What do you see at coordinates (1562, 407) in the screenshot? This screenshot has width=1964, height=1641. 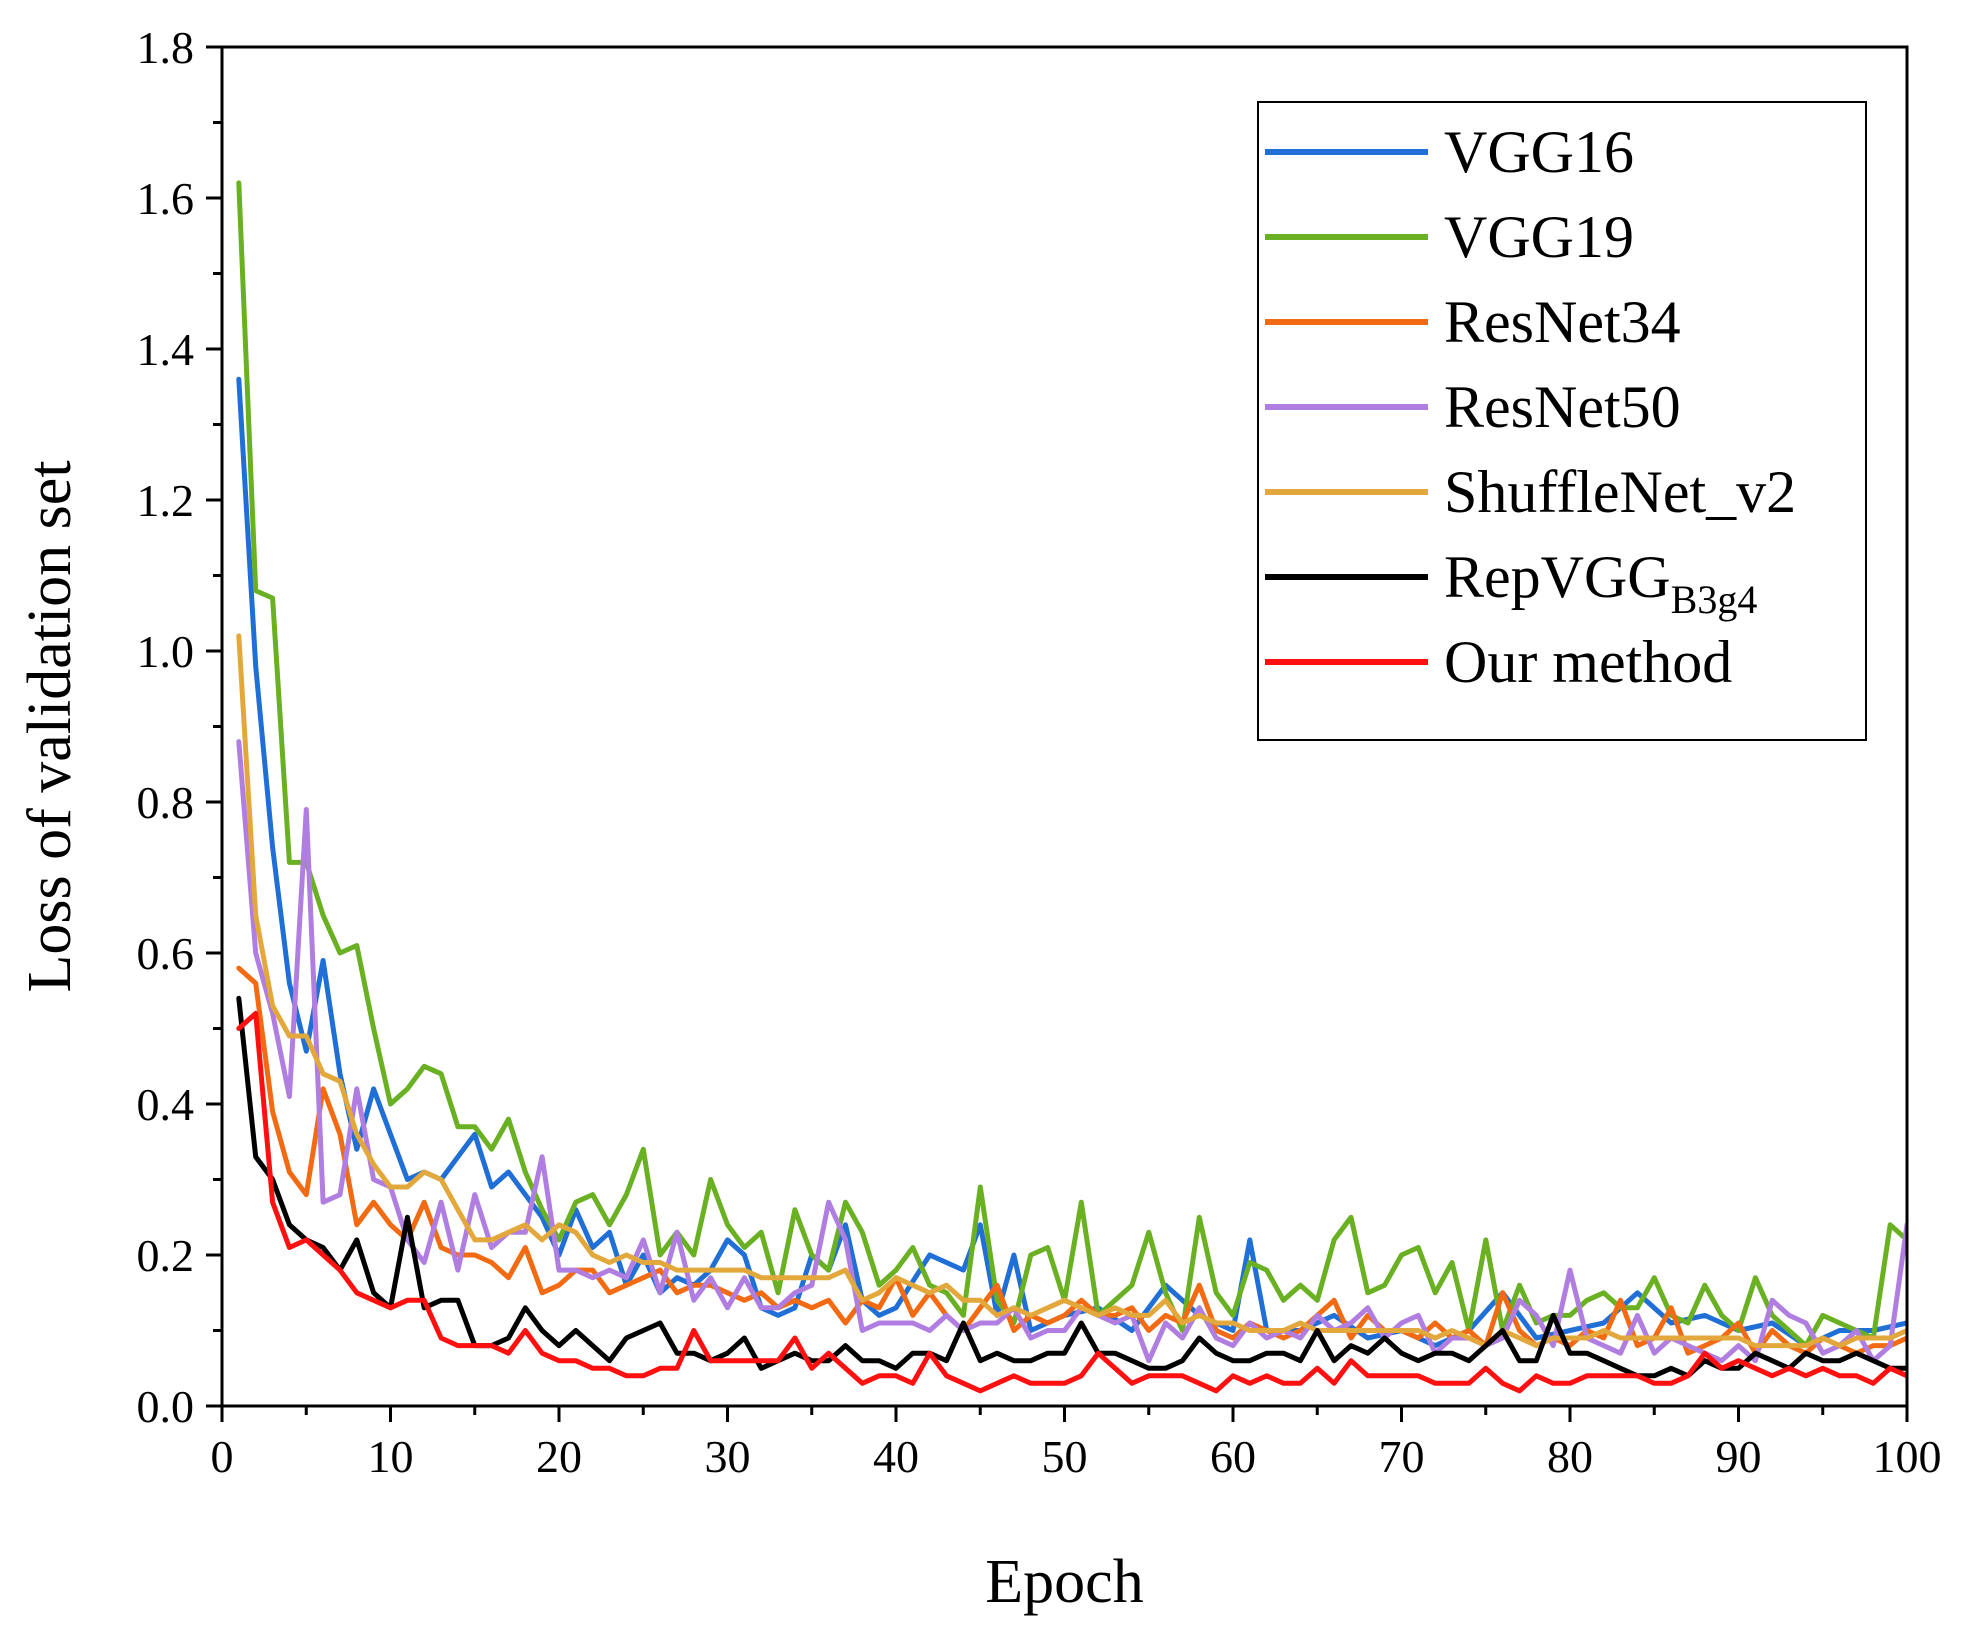 I see `legend-label: ResNet50` at bounding box center [1562, 407].